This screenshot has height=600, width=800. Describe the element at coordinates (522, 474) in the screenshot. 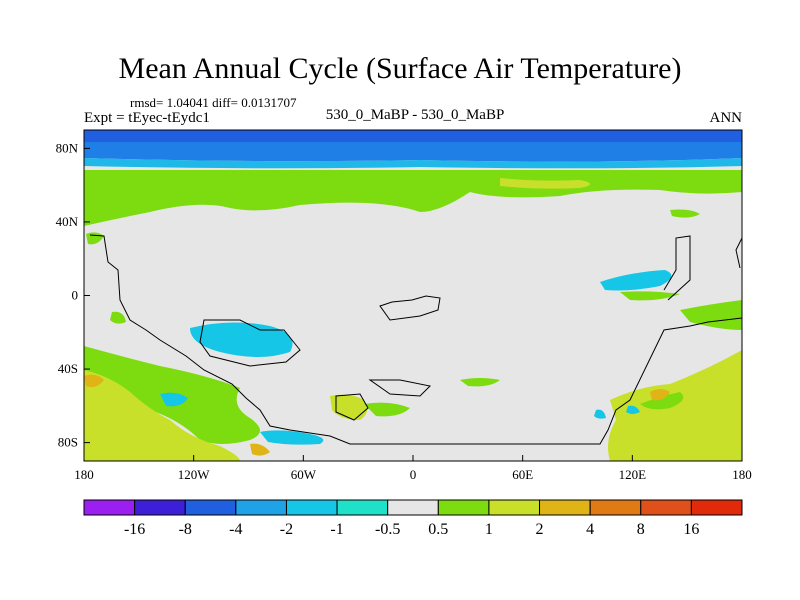

I see `x-tick-label: 60E` at that location.